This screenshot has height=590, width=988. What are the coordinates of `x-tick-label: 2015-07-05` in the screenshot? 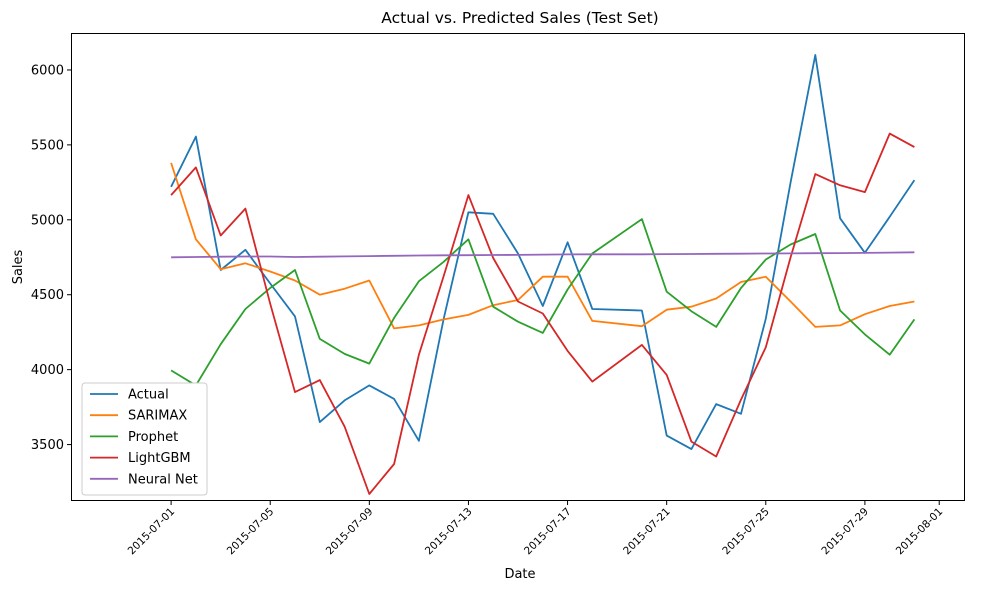 It's located at (251, 532).